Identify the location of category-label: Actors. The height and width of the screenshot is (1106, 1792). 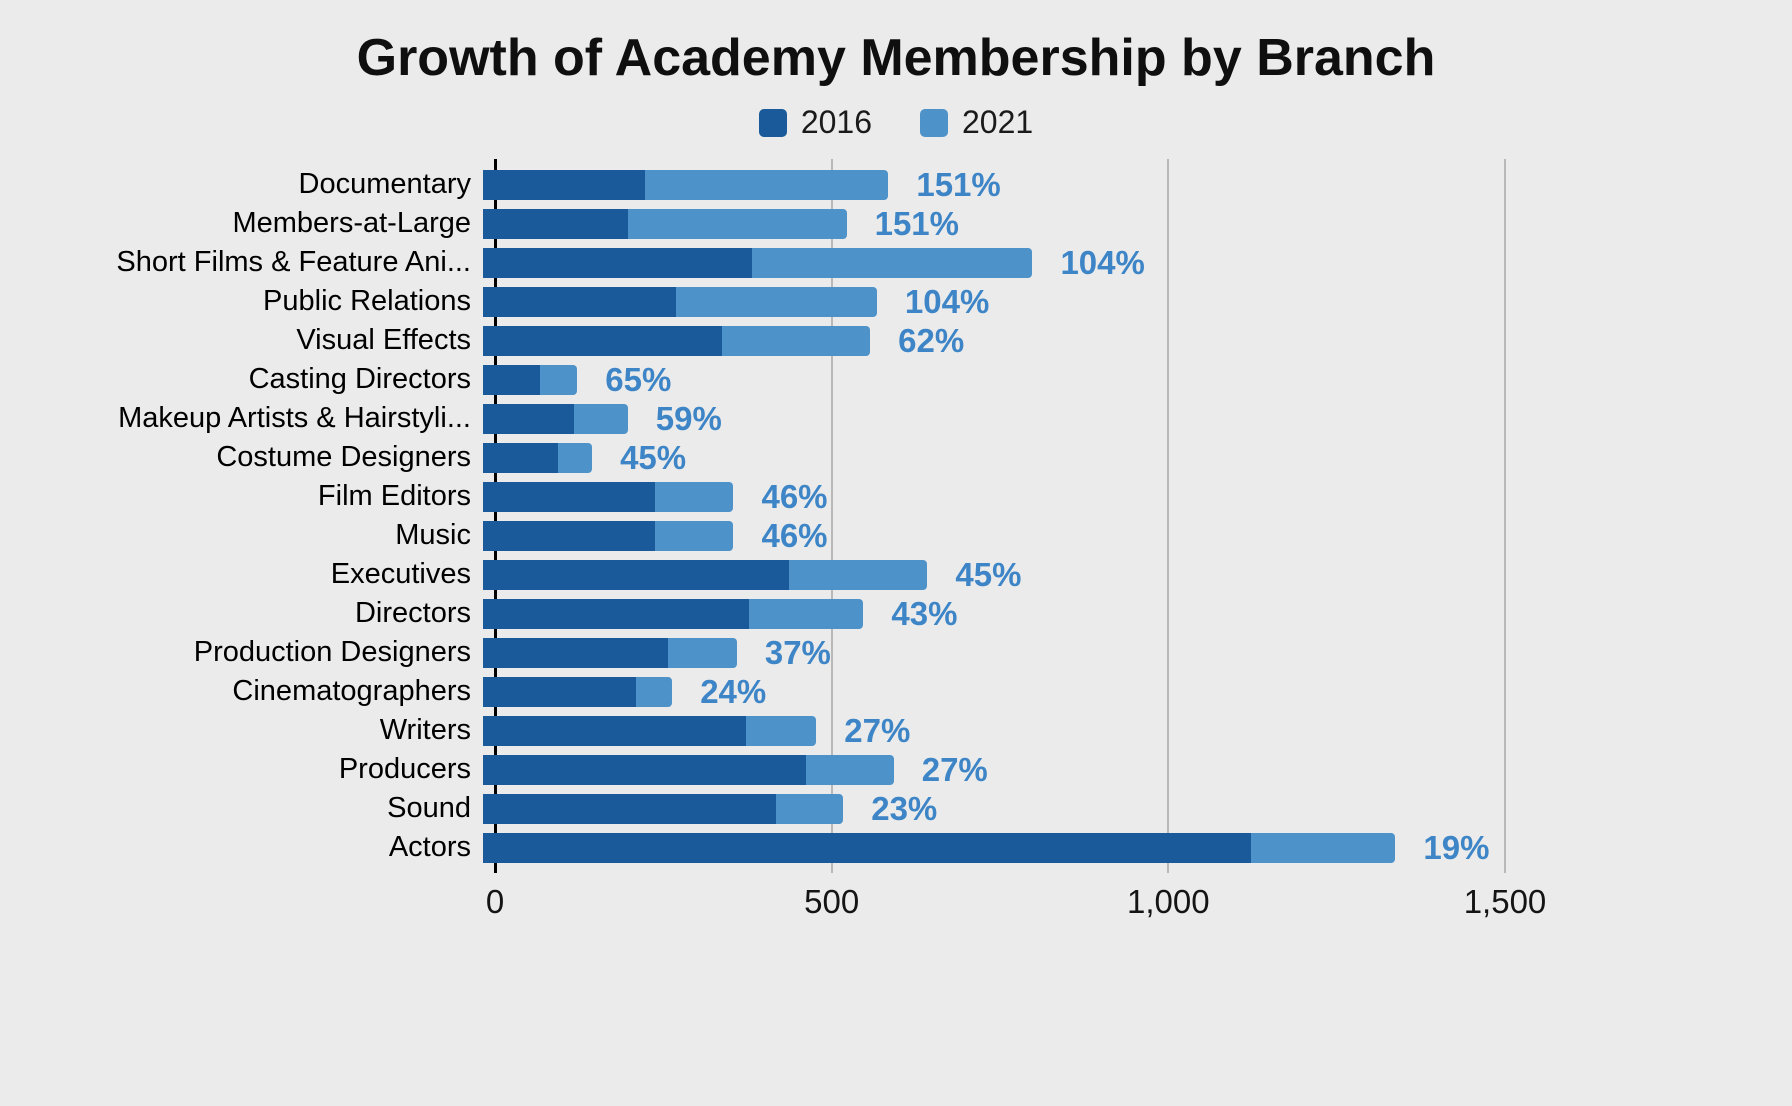
(429, 847).